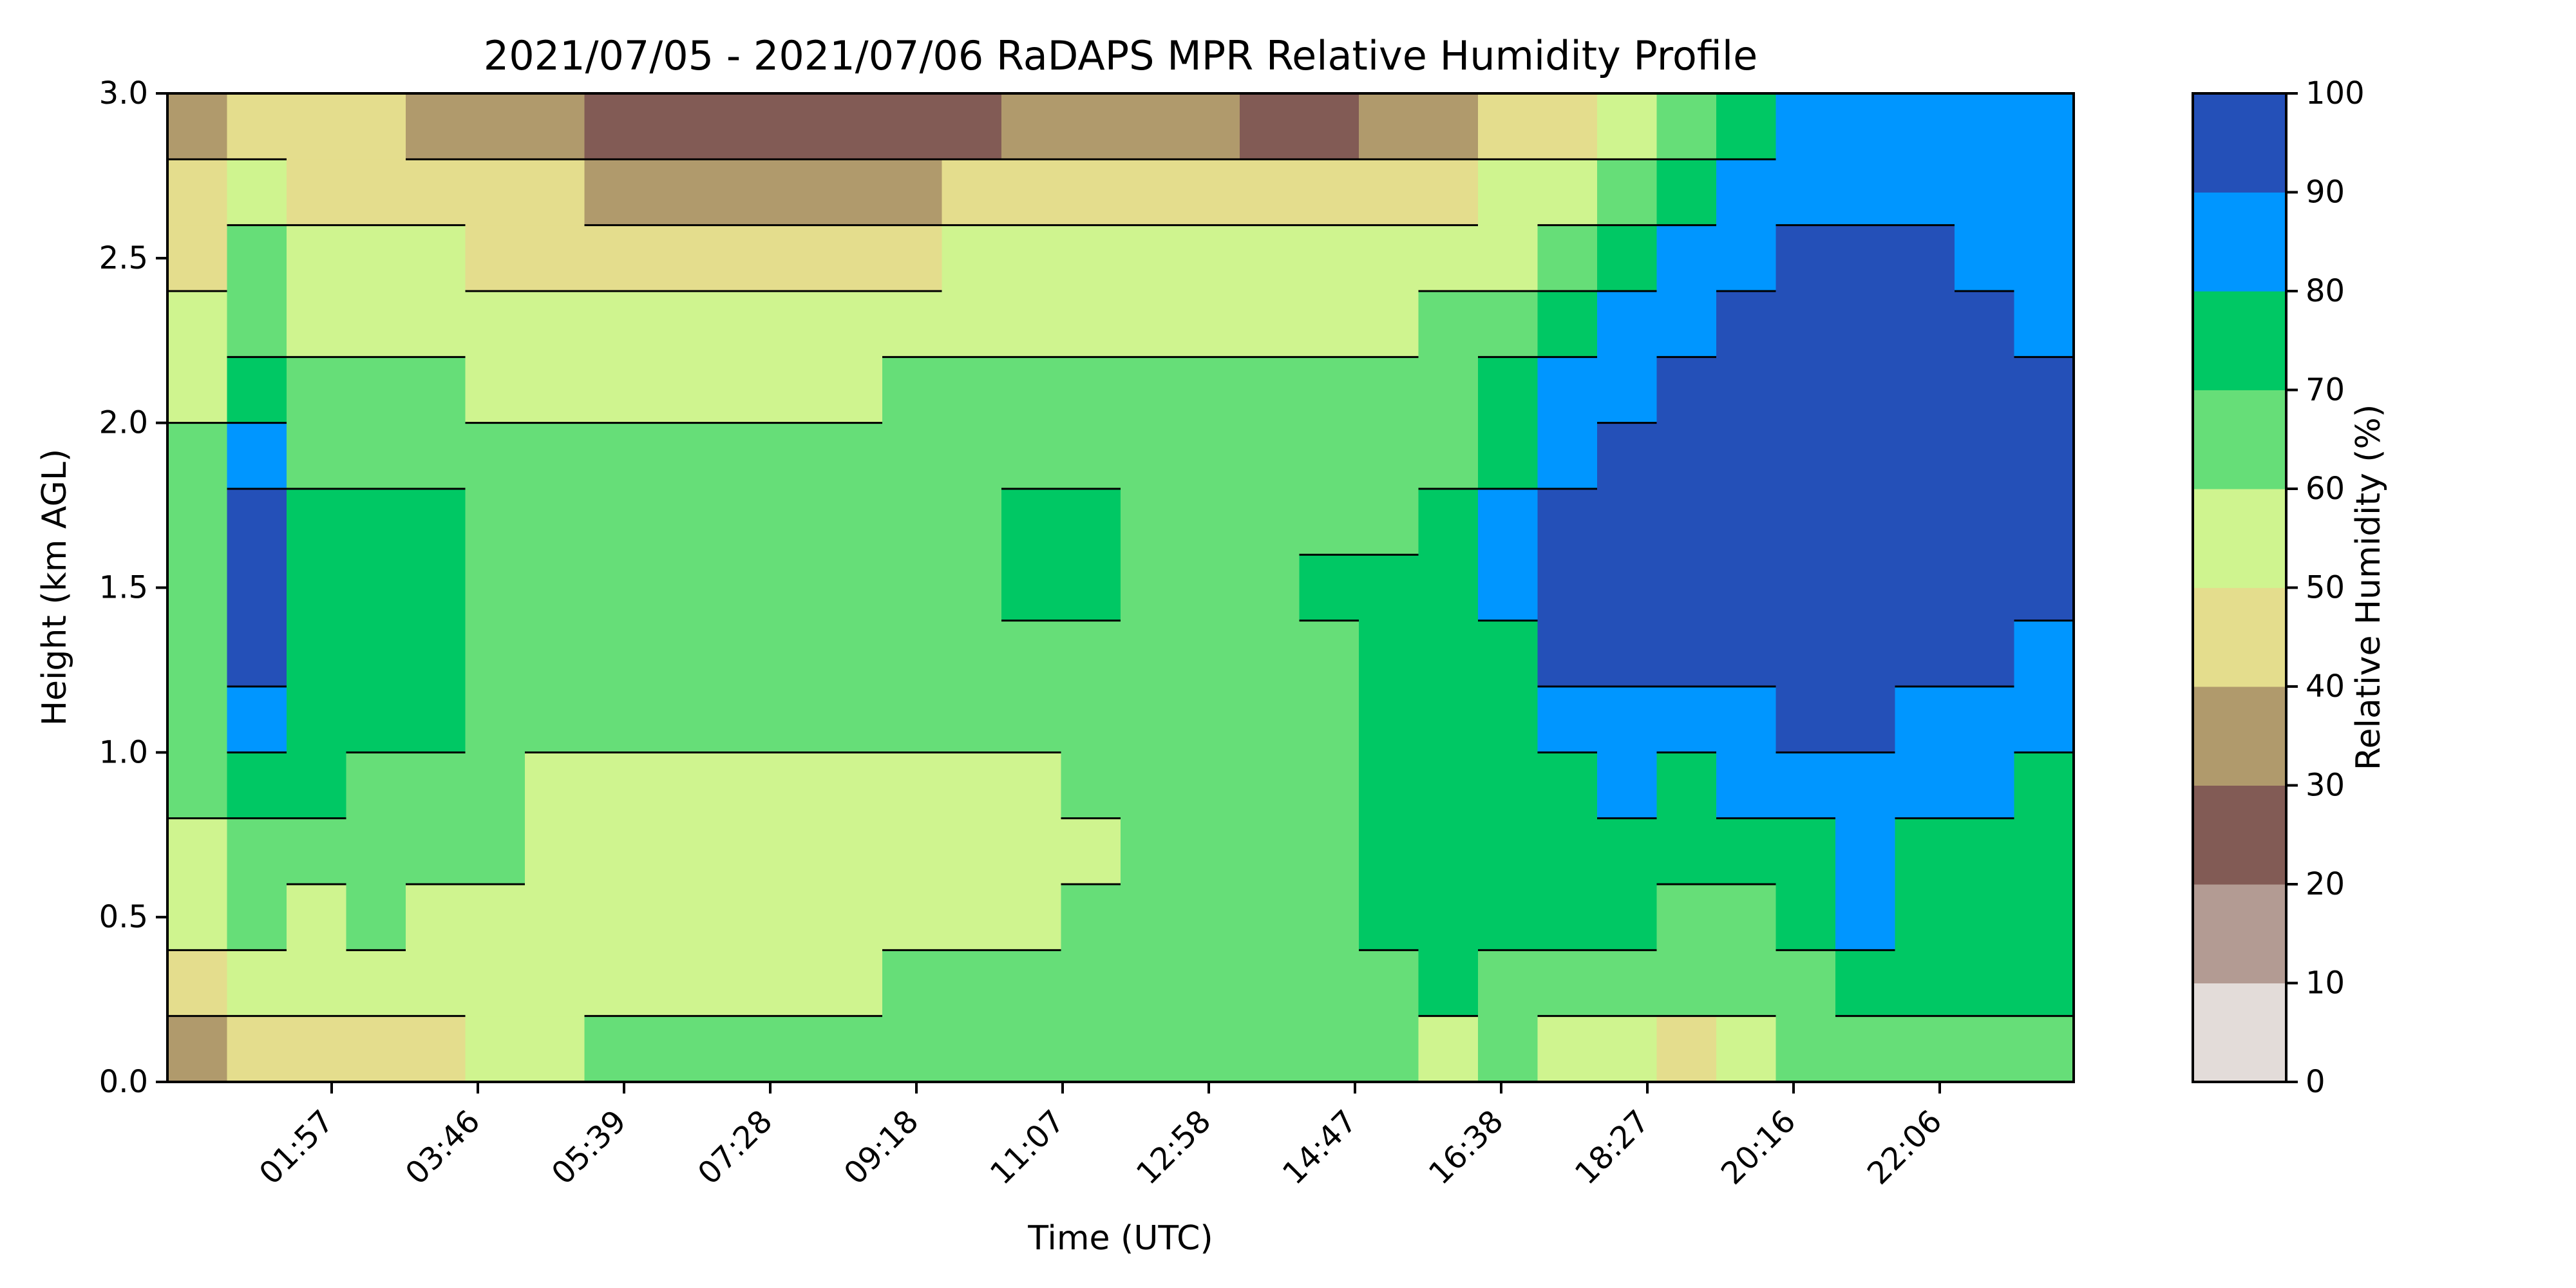 This screenshot has width=2576, height=1288. Describe the element at coordinates (881, 1147) in the screenshot. I see `x-tick-label: 09:18` at that location.